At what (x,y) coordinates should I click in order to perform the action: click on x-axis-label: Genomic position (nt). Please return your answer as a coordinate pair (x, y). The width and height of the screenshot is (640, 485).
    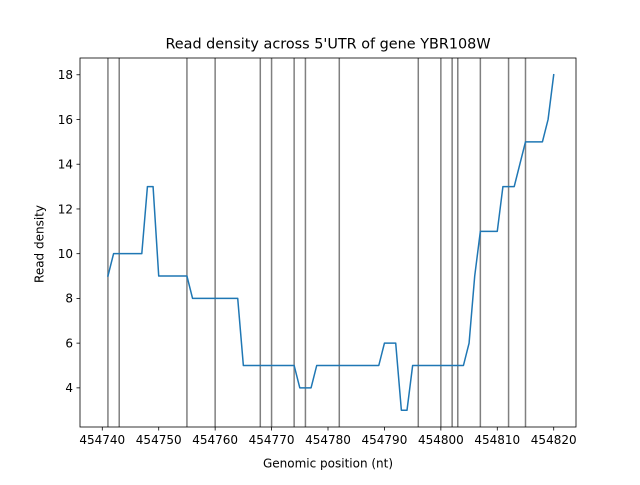
    Looking at the image, I should click on (328, 464).